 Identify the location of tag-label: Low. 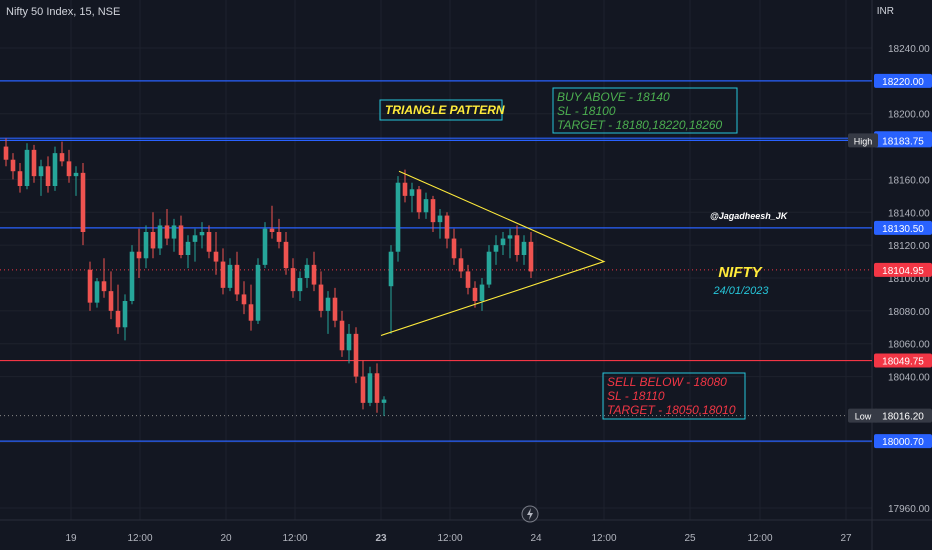
(863, 417).